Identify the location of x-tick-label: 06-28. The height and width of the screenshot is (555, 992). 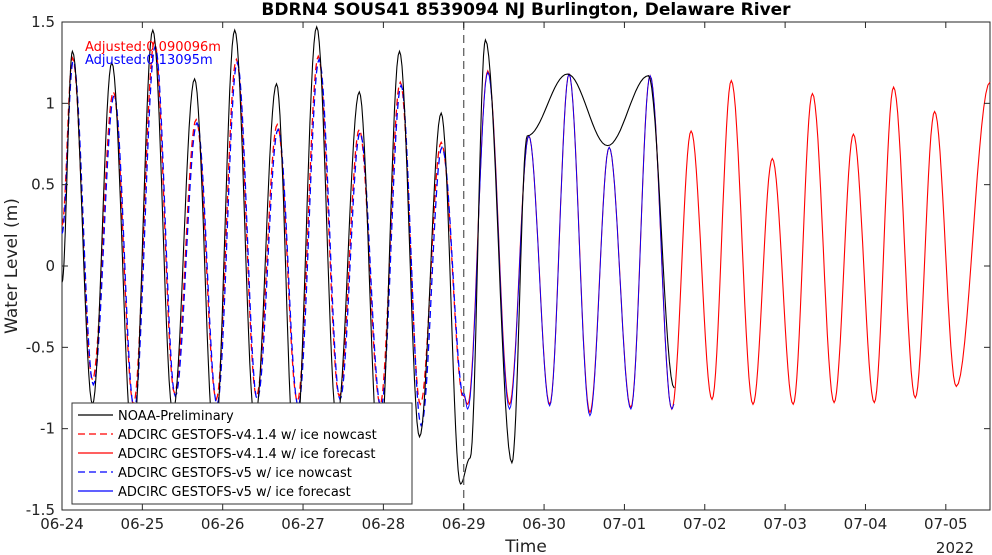
(384, 524).